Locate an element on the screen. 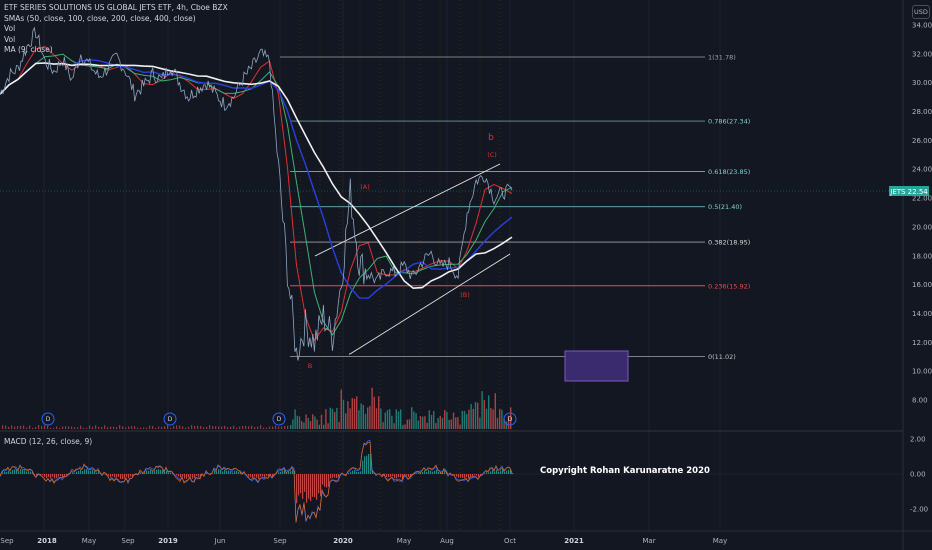 The height and width of the screenshot is (550, 932). volume-indicator-label: Vol is located at coordinates (10, 28).